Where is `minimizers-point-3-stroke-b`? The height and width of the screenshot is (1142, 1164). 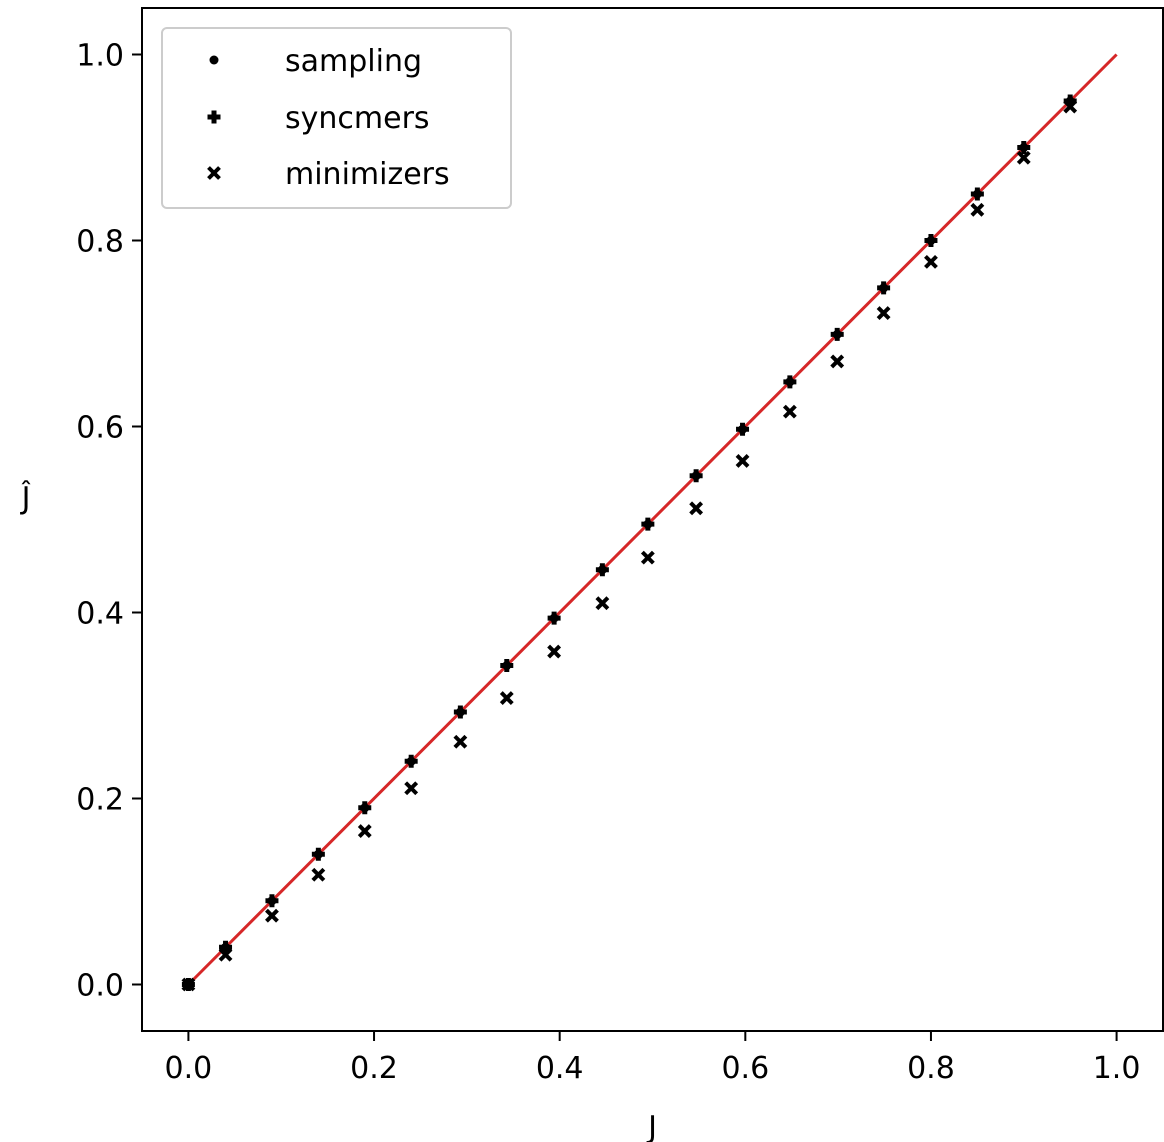
minimizers-point-3-stroke-b is located at coordinates (318, 874).